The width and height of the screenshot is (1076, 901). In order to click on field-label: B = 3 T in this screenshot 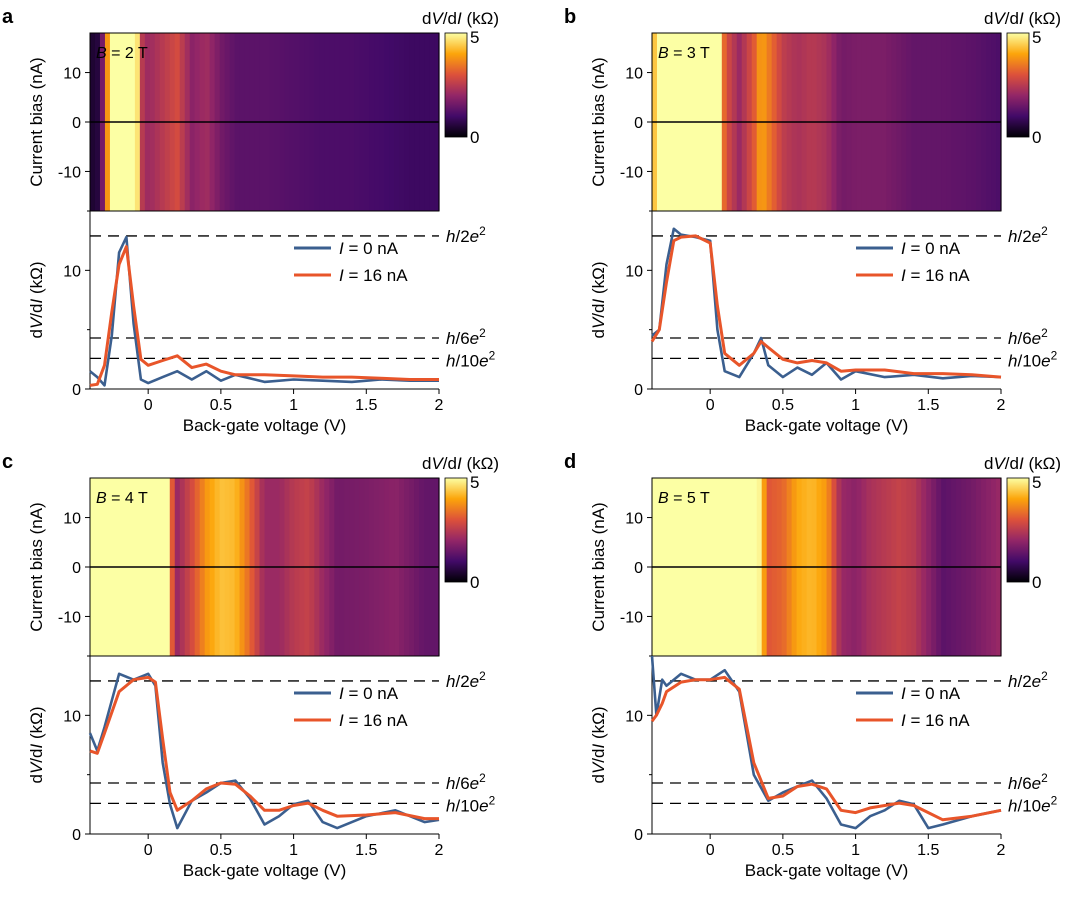, I will do `click(684, 53)`.